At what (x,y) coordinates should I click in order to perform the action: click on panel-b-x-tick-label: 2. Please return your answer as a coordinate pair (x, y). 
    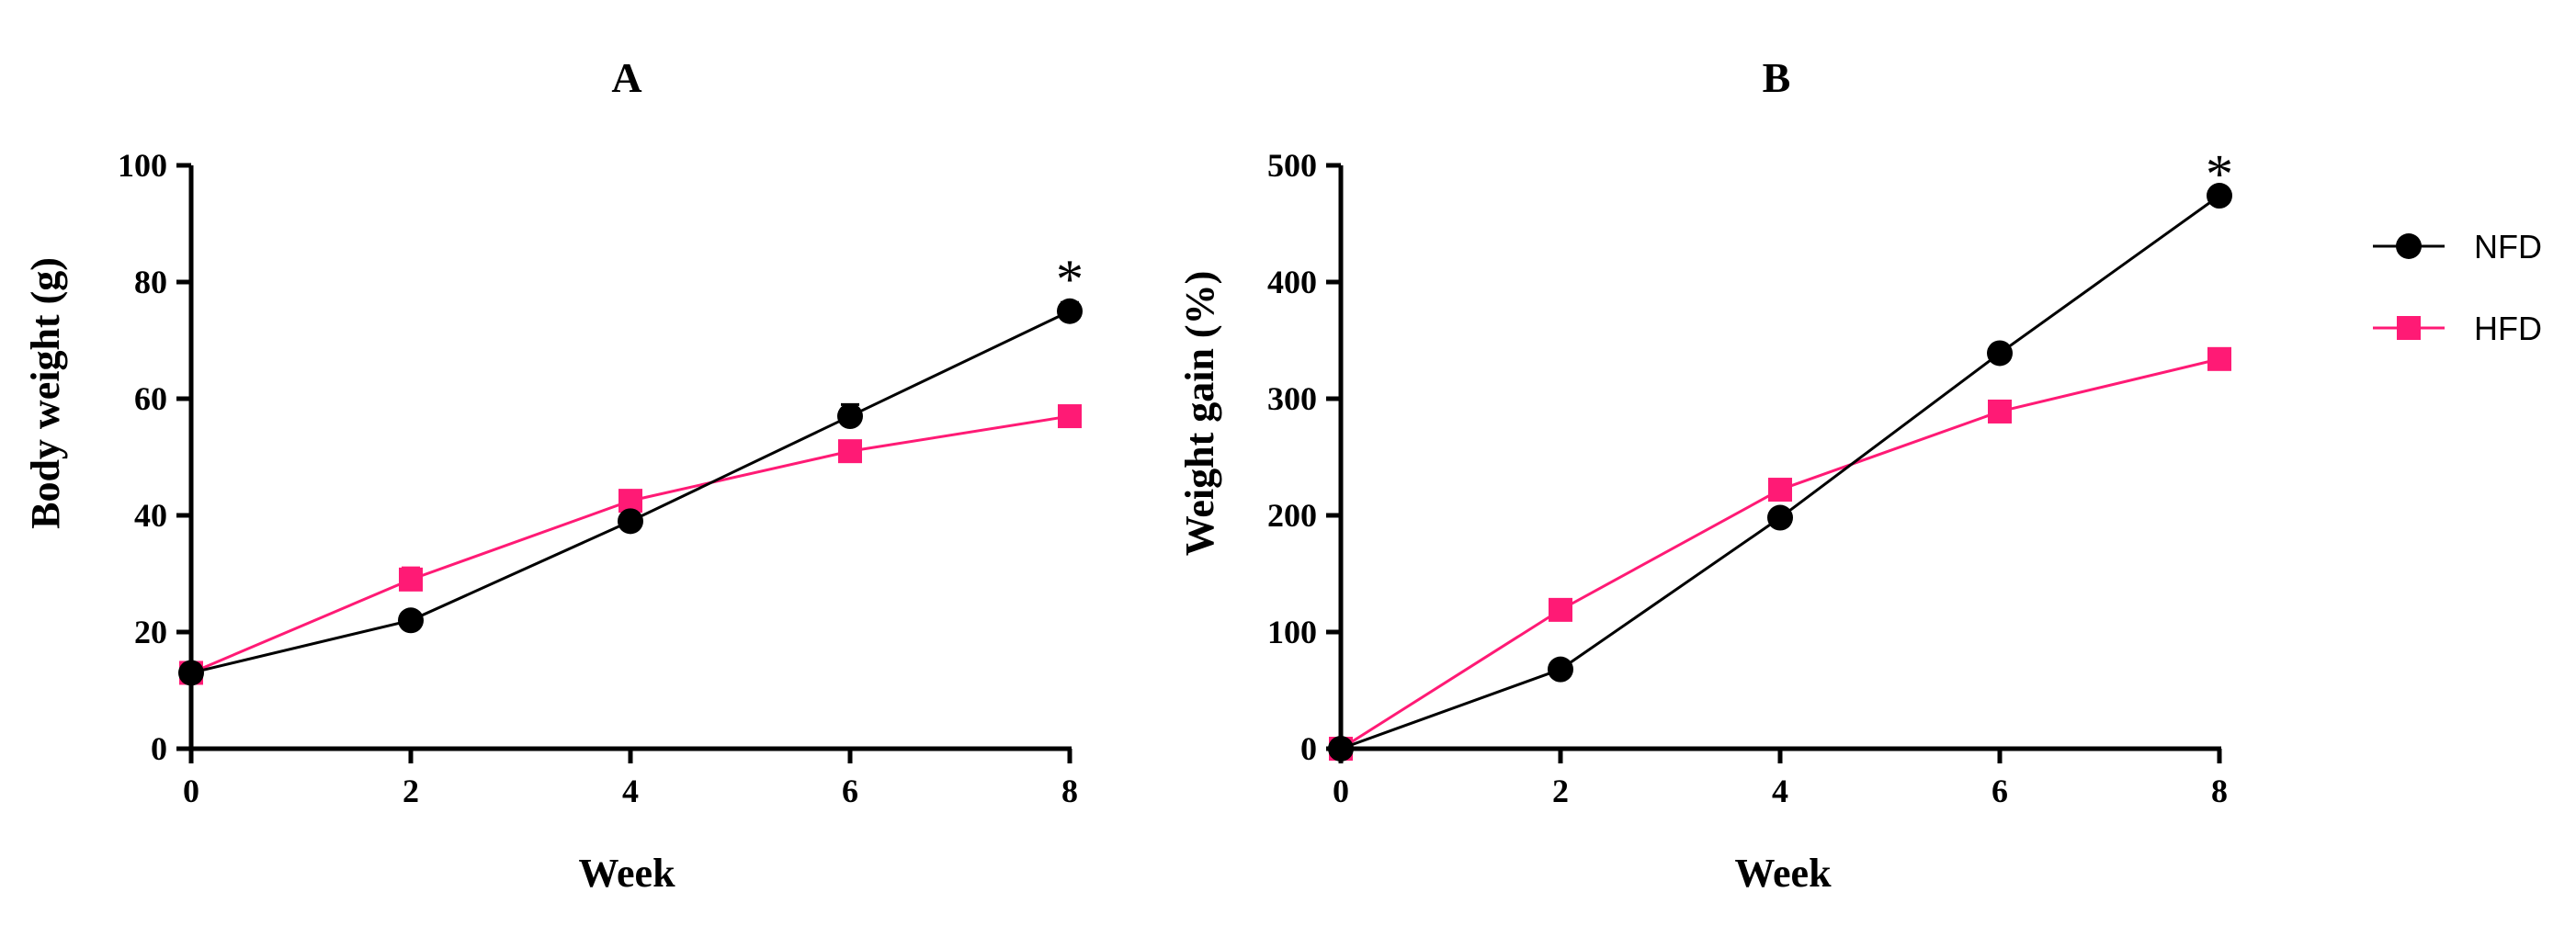
    Looking at the image, I should click on (1560, 791).